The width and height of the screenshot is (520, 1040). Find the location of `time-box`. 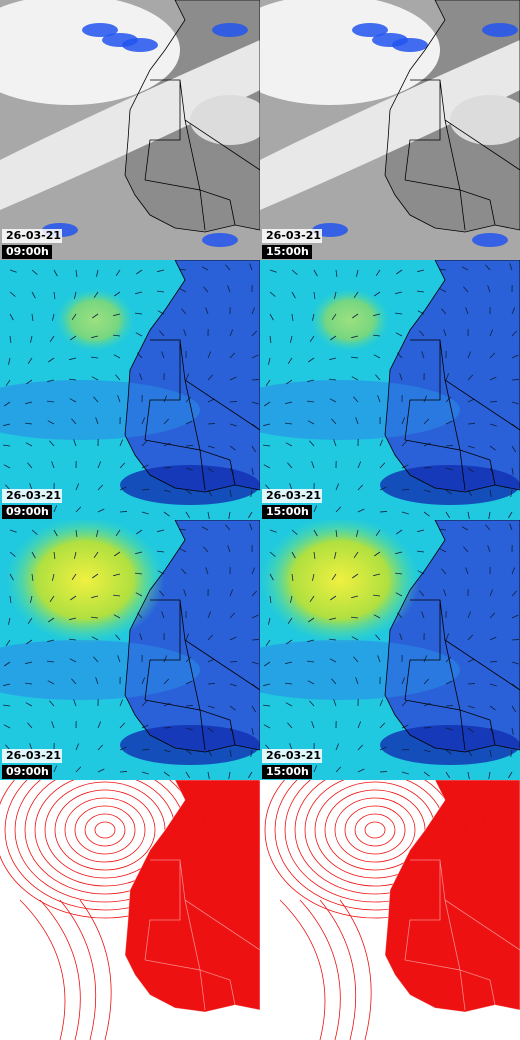

time-box is located at coordinates (27, 772).